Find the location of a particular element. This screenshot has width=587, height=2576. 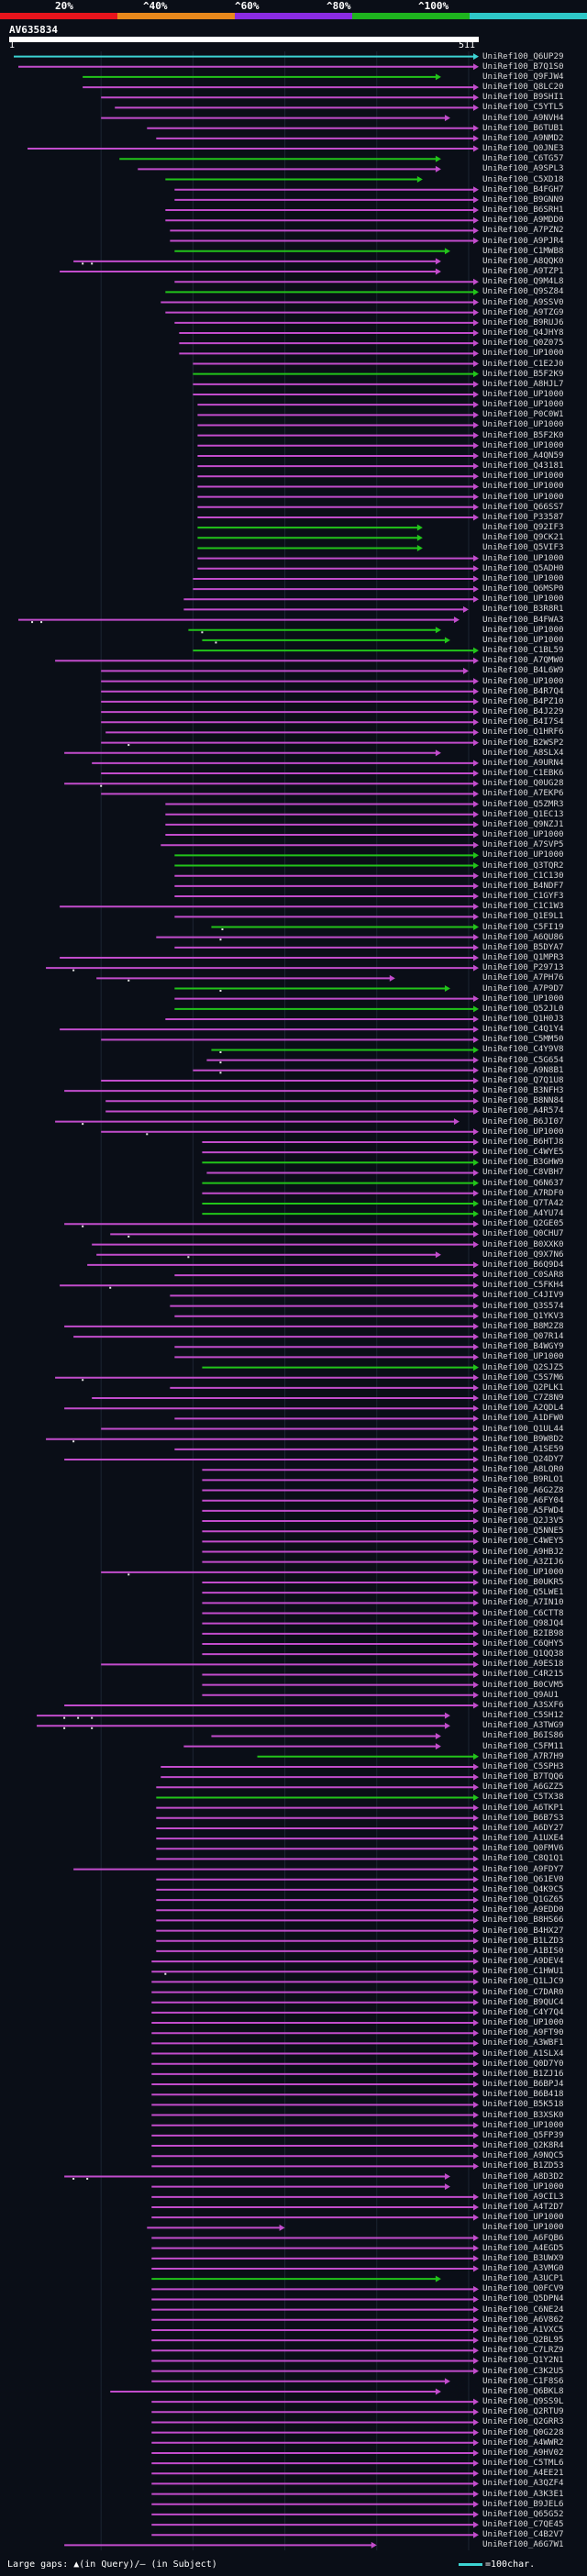

hit-label: UniRef100_Q1MPR3 is located at coordinates (523, 957).